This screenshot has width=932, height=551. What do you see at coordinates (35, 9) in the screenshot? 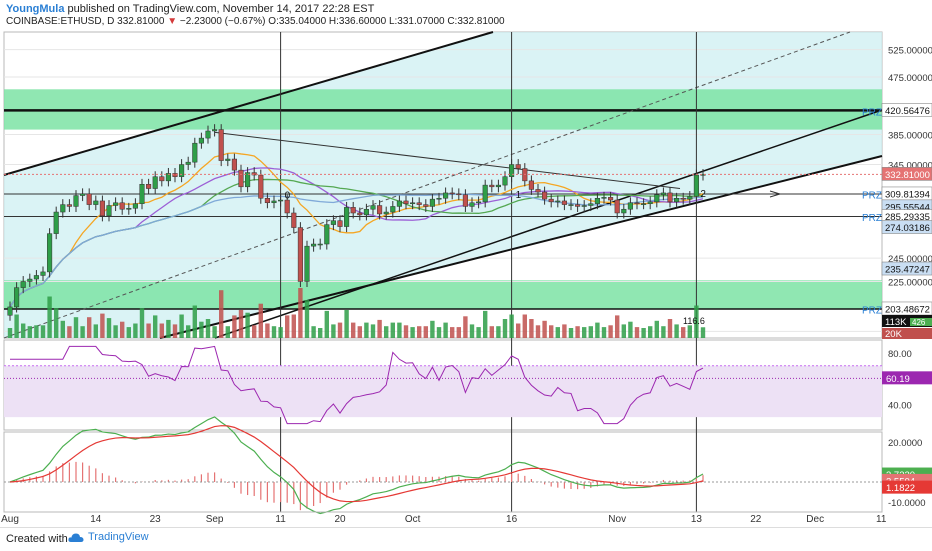
I see `author-link: YoungMula` at bounding box center [35, 9].